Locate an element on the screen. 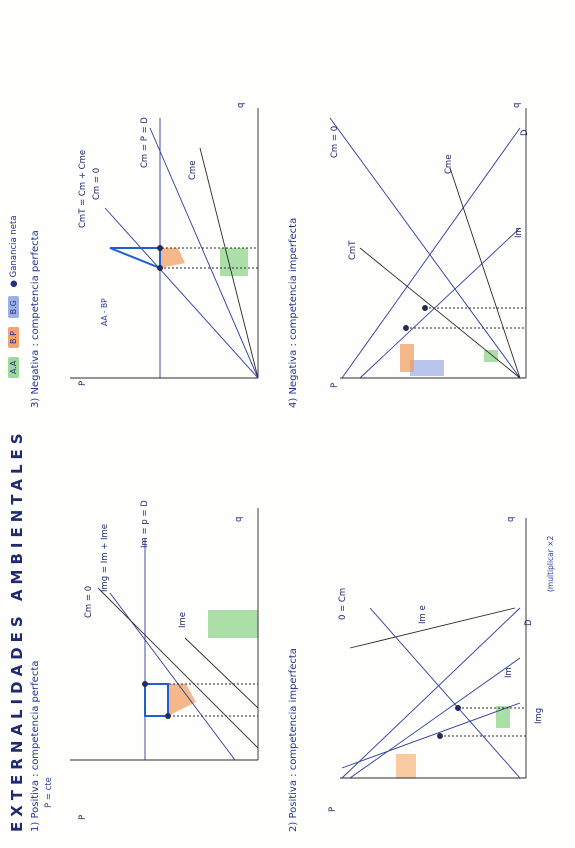  g2-img-line is located at coordinates (431, 735).